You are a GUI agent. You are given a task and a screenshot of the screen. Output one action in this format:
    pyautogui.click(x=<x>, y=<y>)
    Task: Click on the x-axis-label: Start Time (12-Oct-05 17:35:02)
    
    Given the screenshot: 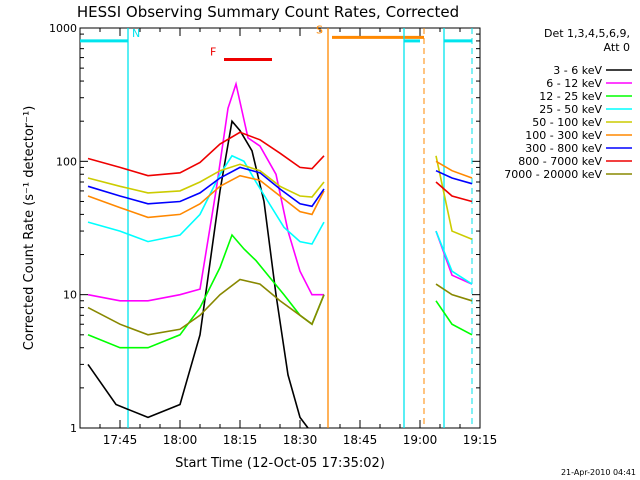 What is the action you would take?
    pyautogui.click(x=280, y=463)
    